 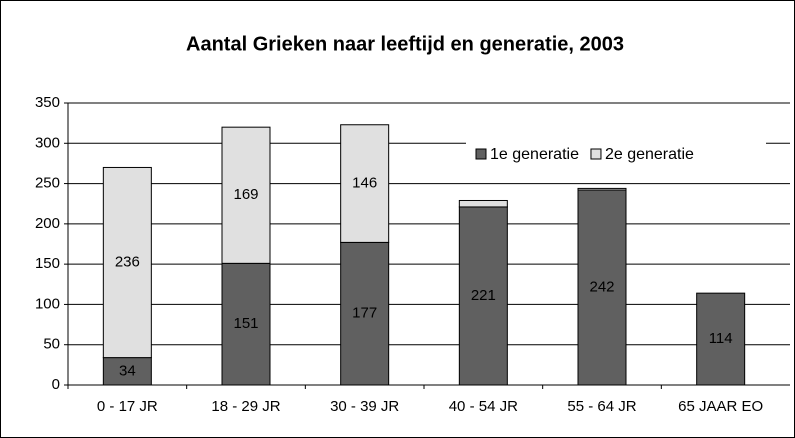 I want to click on data-label: 151, so click(x=245, y=323).